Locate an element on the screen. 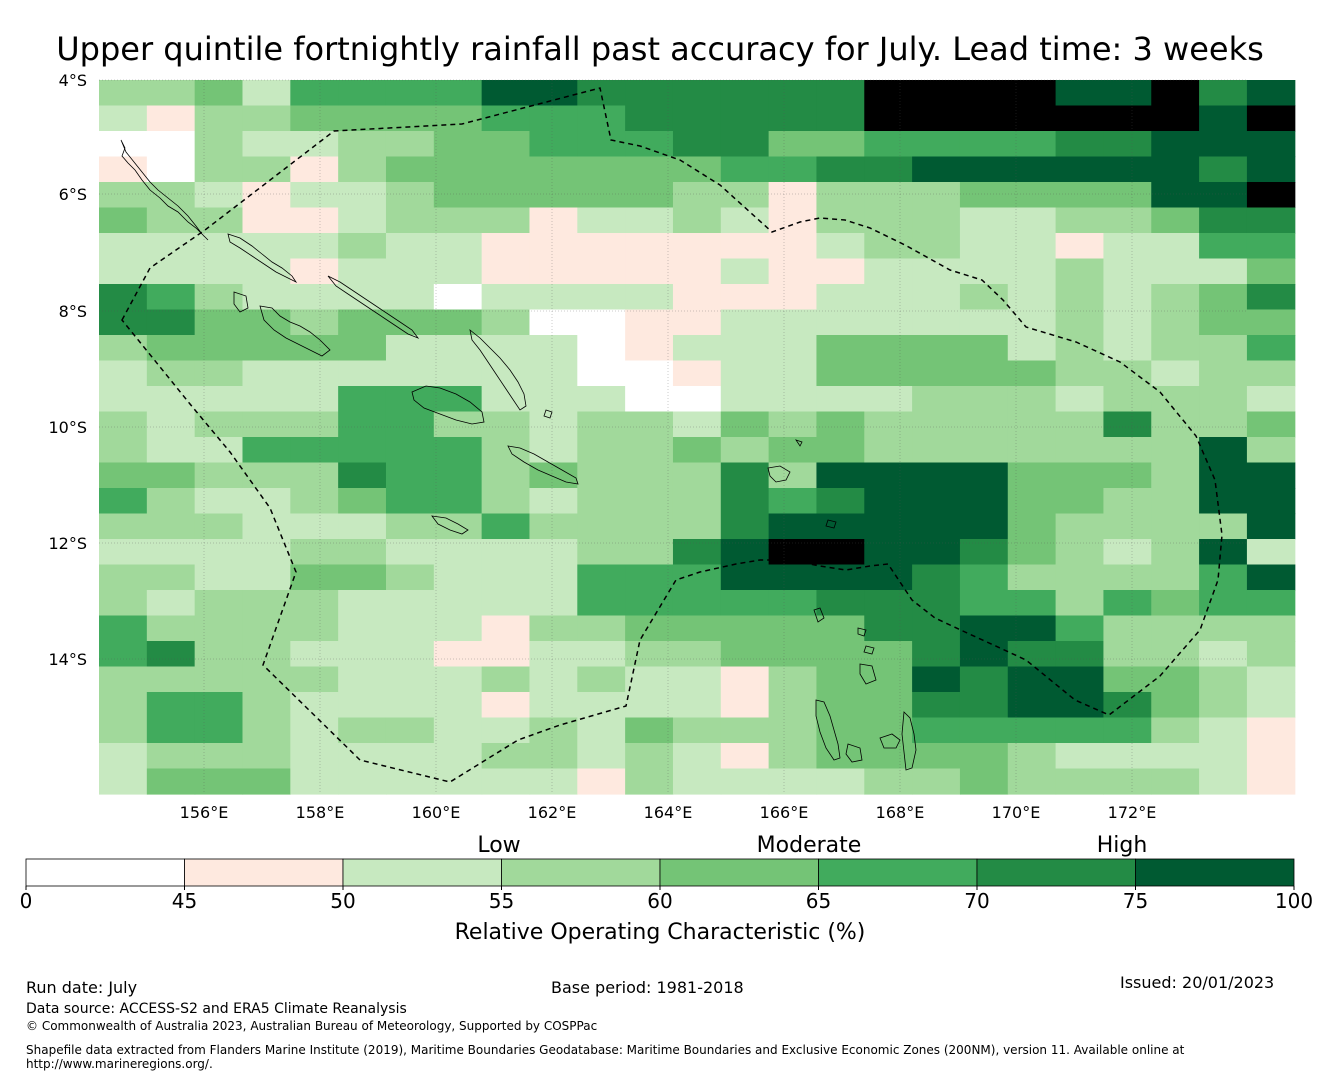 Image resolution: width=1320 pixels, height=1080 pixels. colorbar-category: High is located at coordinates (1122, 845).